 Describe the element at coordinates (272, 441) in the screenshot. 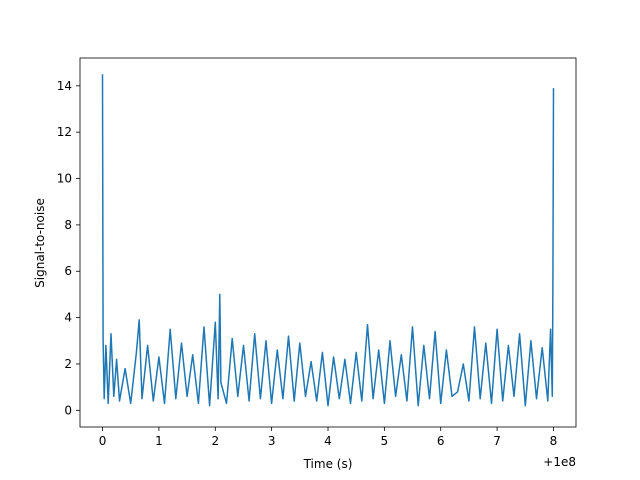

I see `x-tick-label: 3` at that location.